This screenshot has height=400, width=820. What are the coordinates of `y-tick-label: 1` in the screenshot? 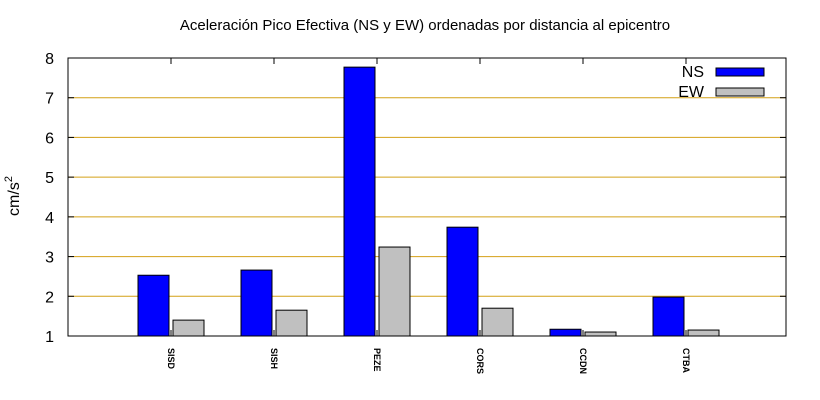 It's located at (49, 337).